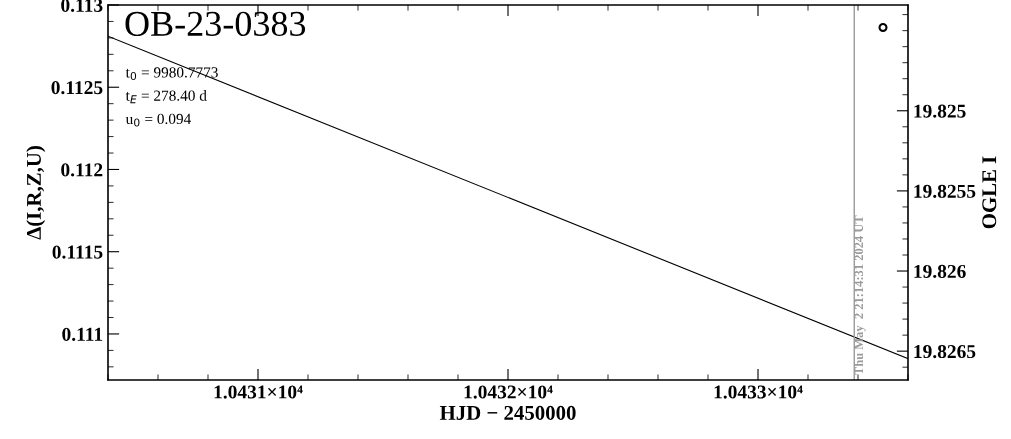 This screenshot has width=1011, height=439. What do you see at coordinates (507, 412) in the screenshot?
I see `x-axis-title: HJD − 2450000` at bounding box center [507, 412].